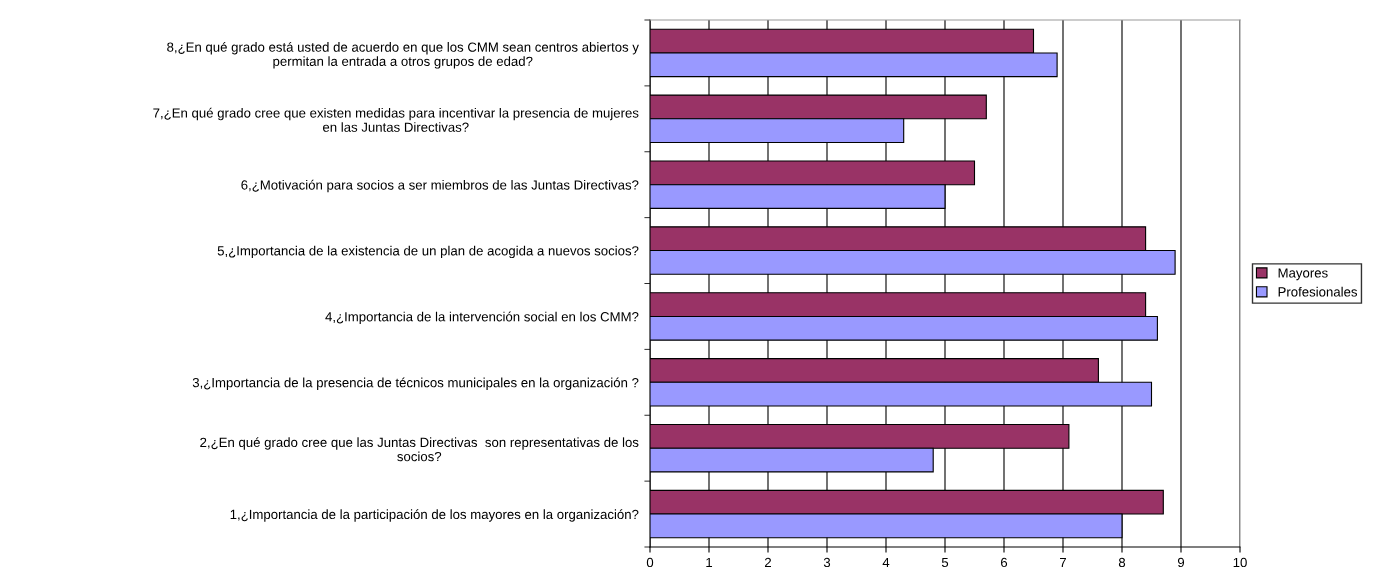  What do you see at coordinates (945, 562) in the screenshot?
I see `x-tick-label: 5` at bounding box center [945, 562].